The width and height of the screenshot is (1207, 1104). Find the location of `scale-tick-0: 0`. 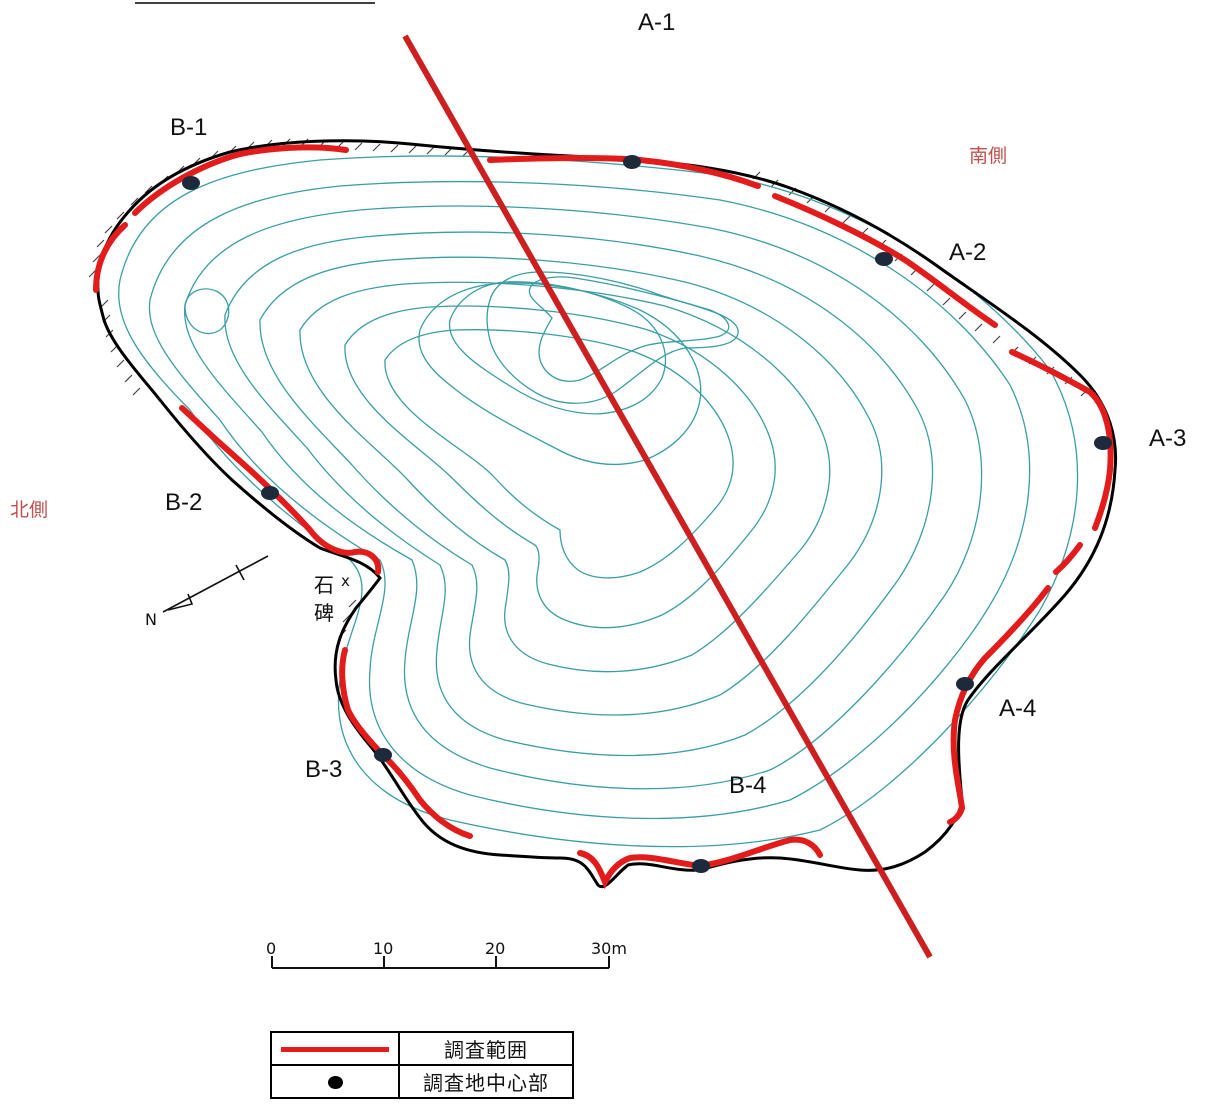

scale-tick-0: 0 is located at coordinates (271, 948).